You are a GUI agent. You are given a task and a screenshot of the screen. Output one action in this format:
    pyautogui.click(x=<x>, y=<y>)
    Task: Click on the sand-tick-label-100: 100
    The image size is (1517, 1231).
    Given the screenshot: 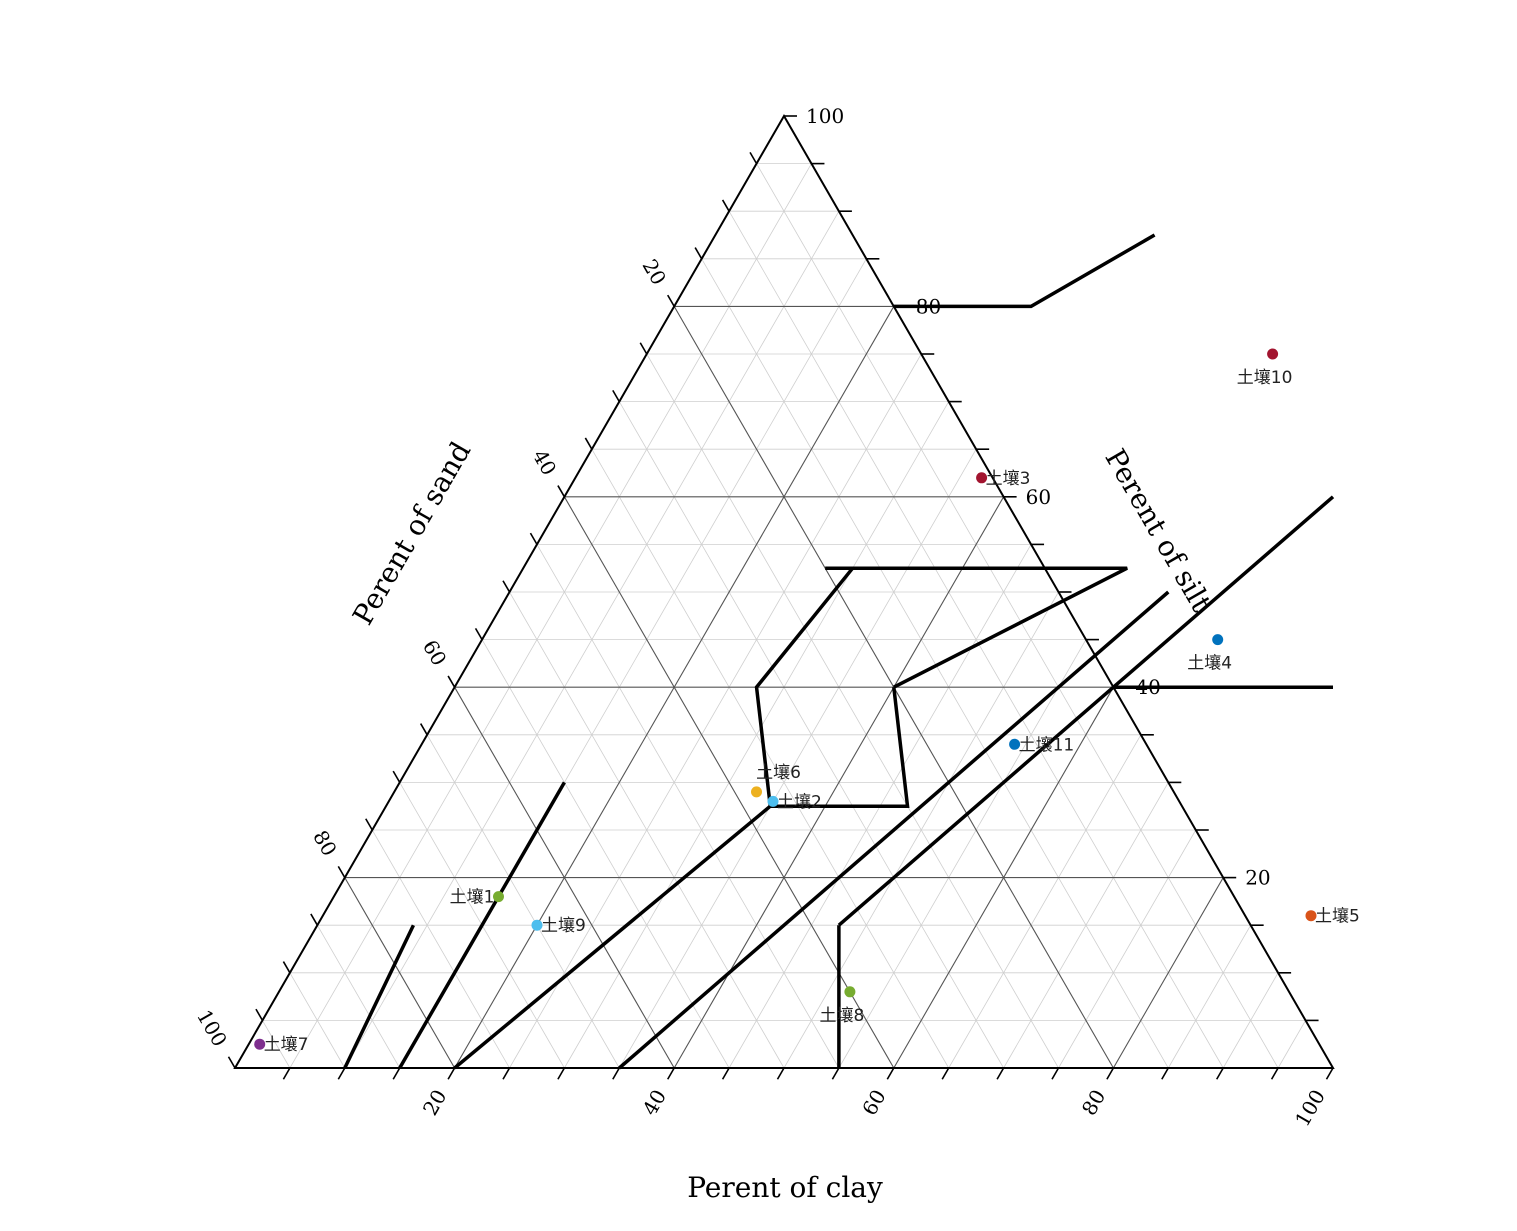 What is the action you would take?
    pyautogui.click(x=212, y=1028)
    